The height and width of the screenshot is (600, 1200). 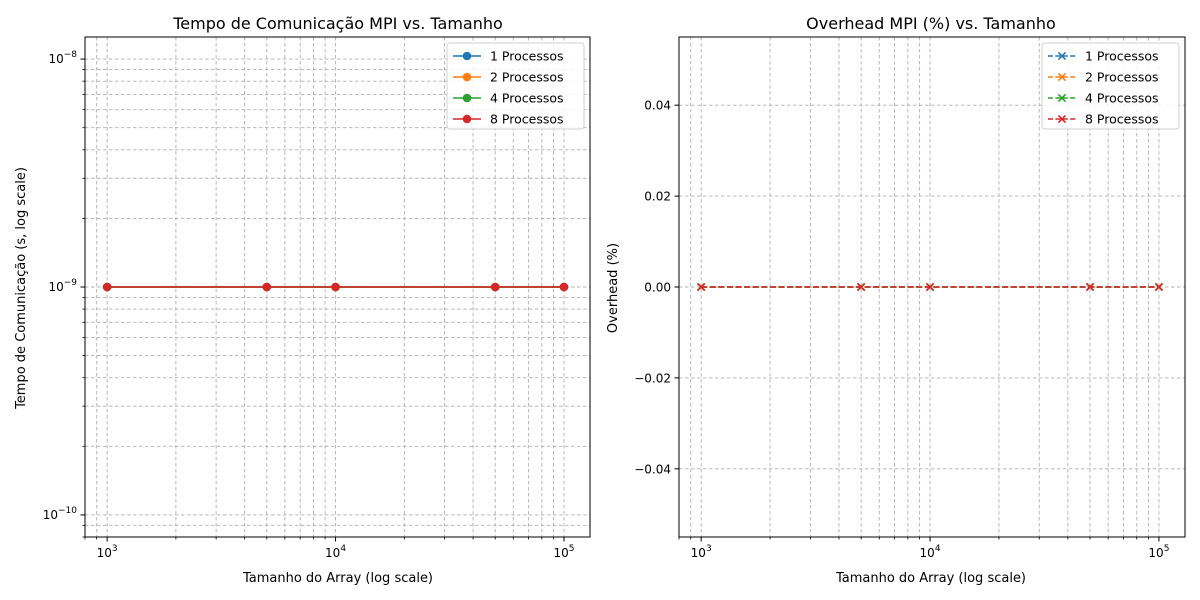 I want to click on y-axis-label: Overhead (%), so click(x=613, y=288).